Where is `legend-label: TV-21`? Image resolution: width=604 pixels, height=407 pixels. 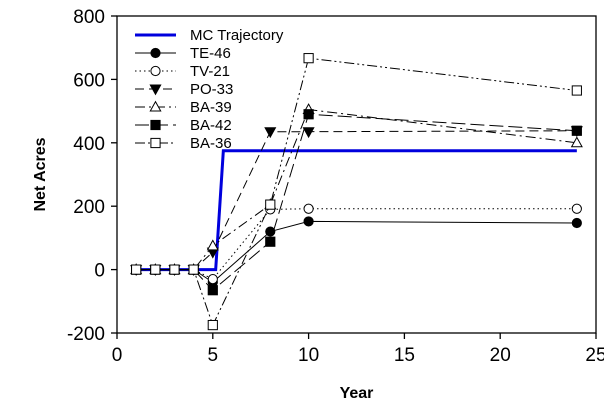 legend-label: TV-21 is located at coordinates (210, 71).